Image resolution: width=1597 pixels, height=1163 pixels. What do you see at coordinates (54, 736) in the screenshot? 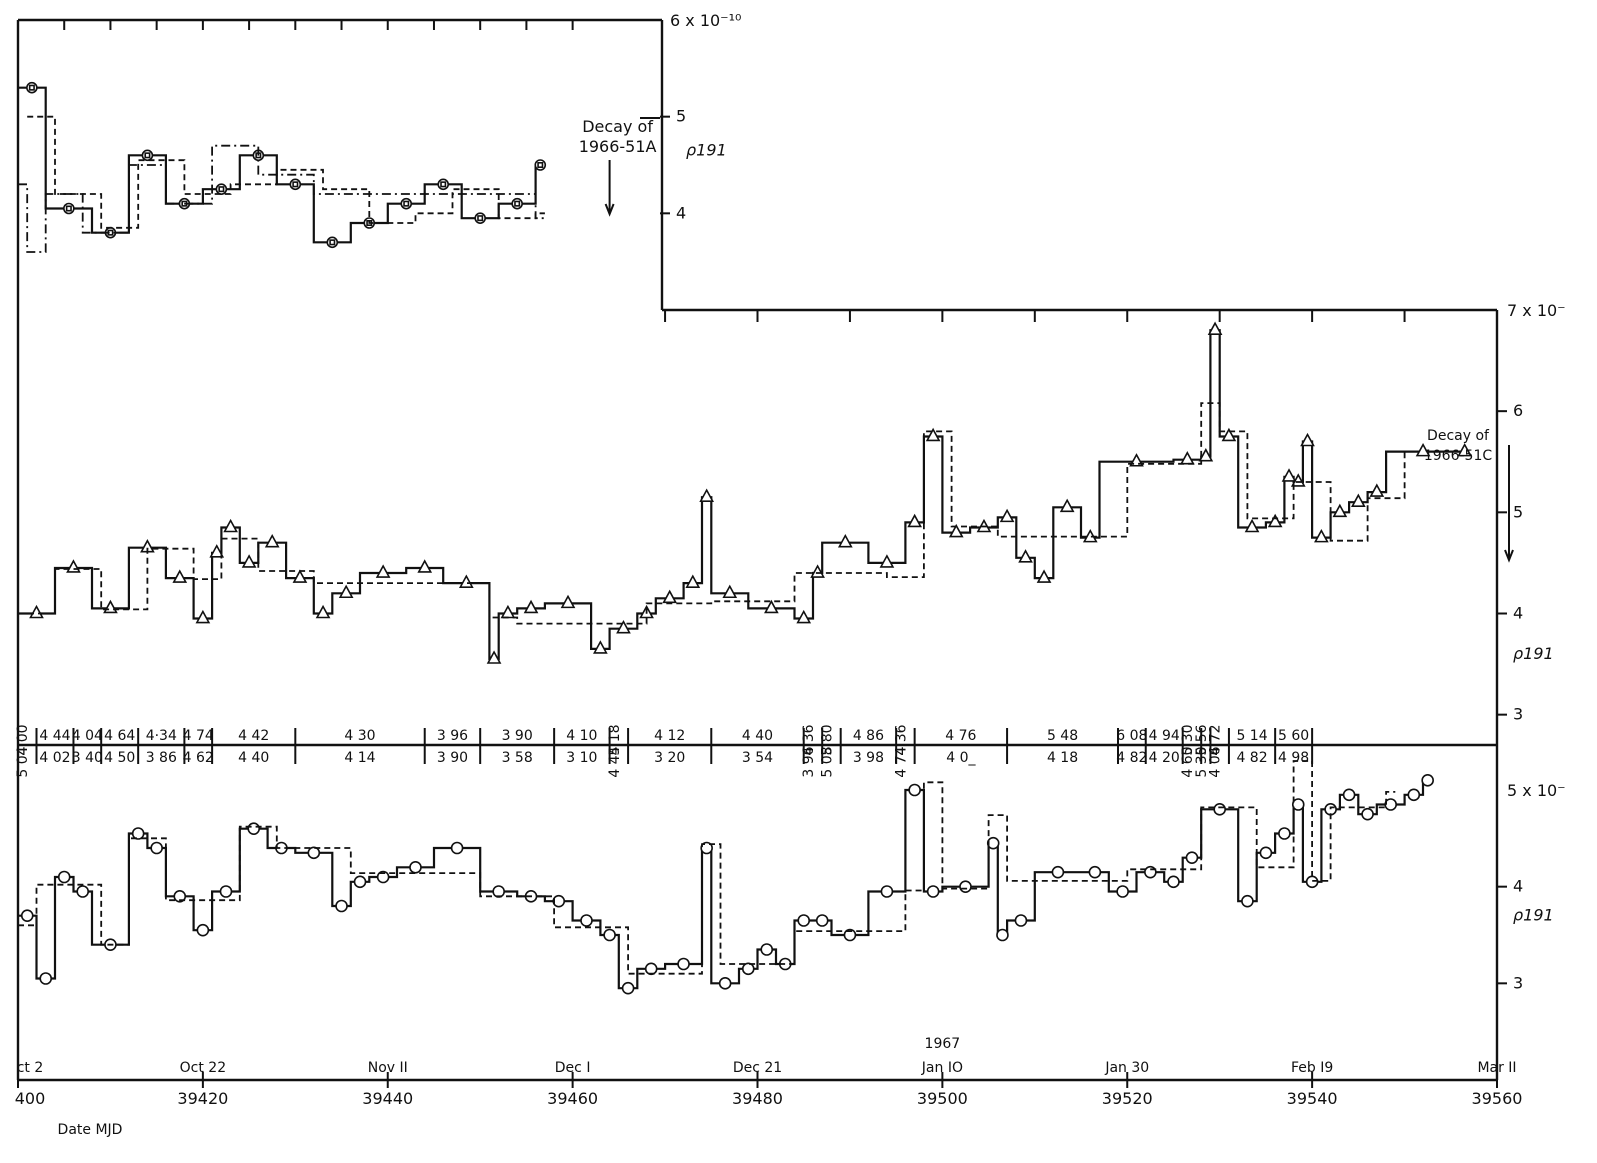
I see `upper-row-cell: 4 44` at bounding box center [54, 736].